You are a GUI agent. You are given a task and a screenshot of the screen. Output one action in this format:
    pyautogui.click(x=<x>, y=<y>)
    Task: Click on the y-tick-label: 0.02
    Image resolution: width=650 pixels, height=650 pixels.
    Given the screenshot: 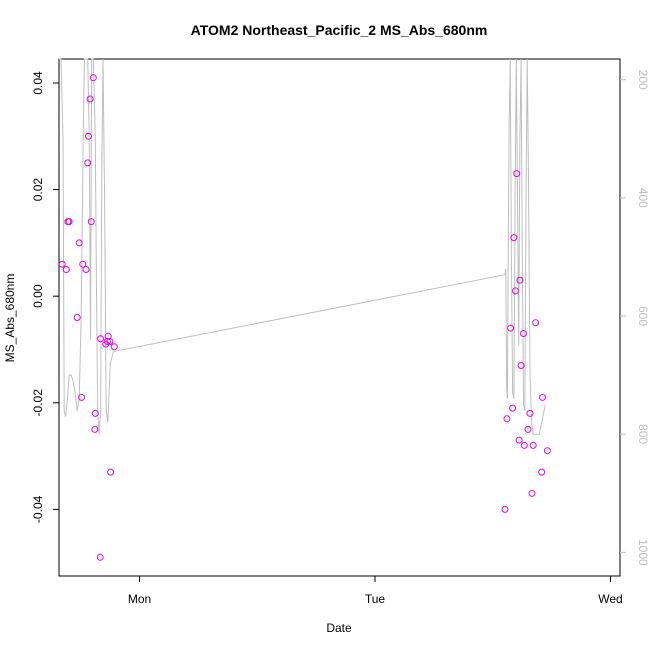 What is the action you would take?
    pyautogui.click(x=38, y=190)
    